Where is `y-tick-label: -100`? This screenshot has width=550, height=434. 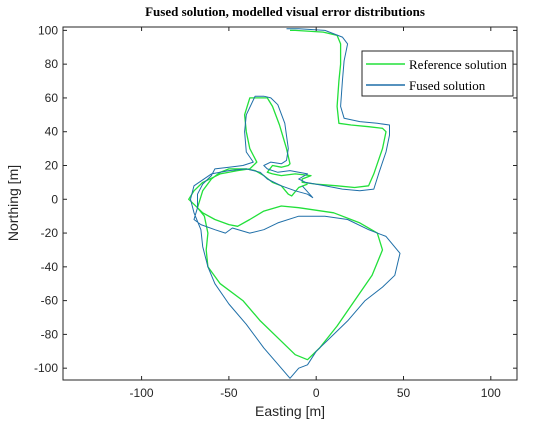 y-tick-label: -100 is located at coordinates (46, 368).